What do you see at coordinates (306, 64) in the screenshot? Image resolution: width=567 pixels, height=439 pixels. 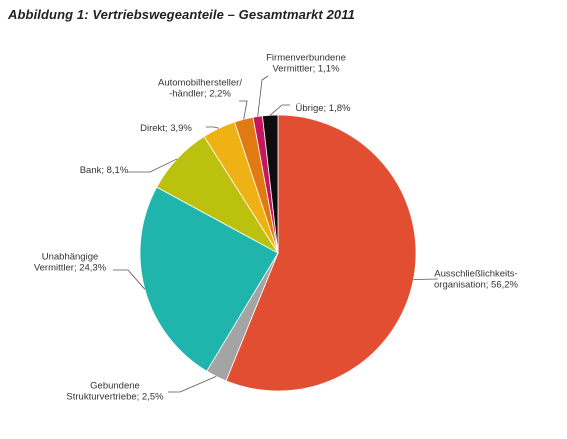 I see `slice-label: Firmenverbundene Vermittler; 1,1%` at bounding box center [306, 64].